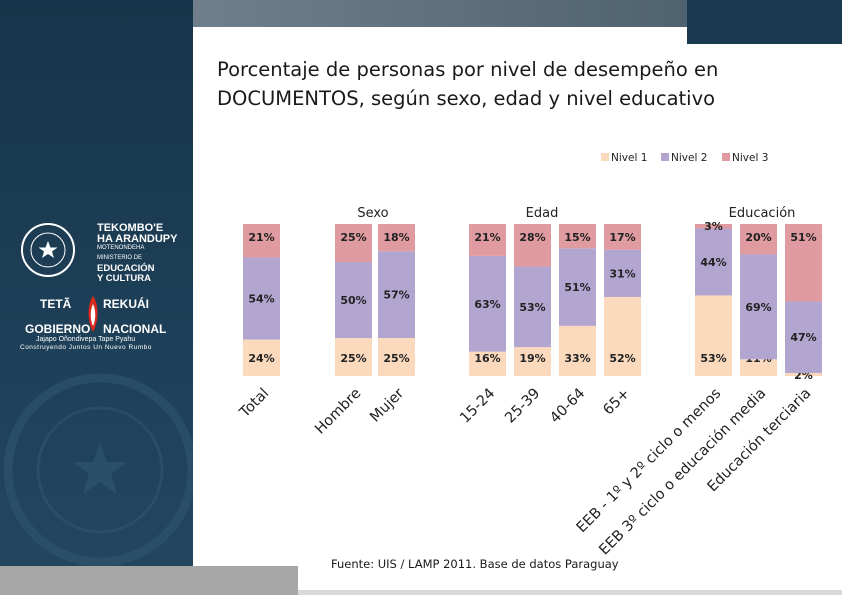 This screenshot has width=842, height=595. I want to click on top-right-block, so click(764, 22).